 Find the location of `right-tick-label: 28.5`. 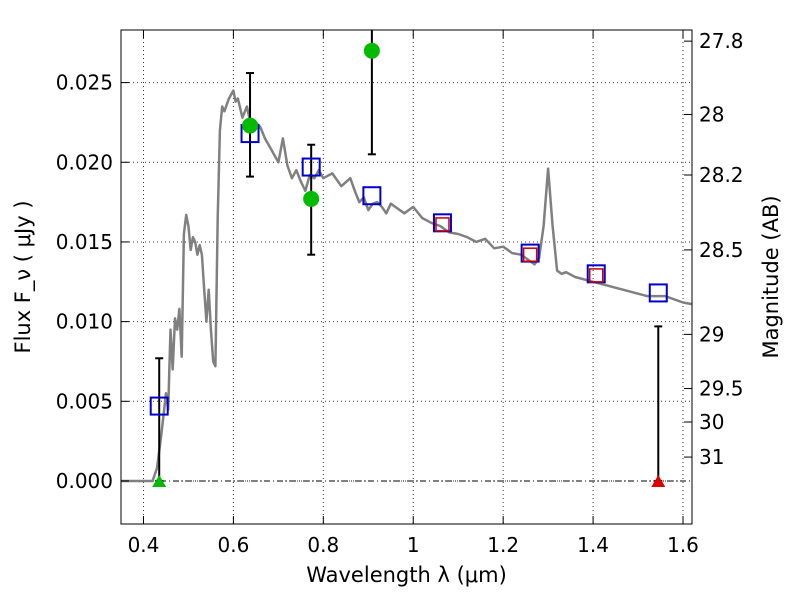

right-tick-label: 28.5 is located at coordinates (721, 250).